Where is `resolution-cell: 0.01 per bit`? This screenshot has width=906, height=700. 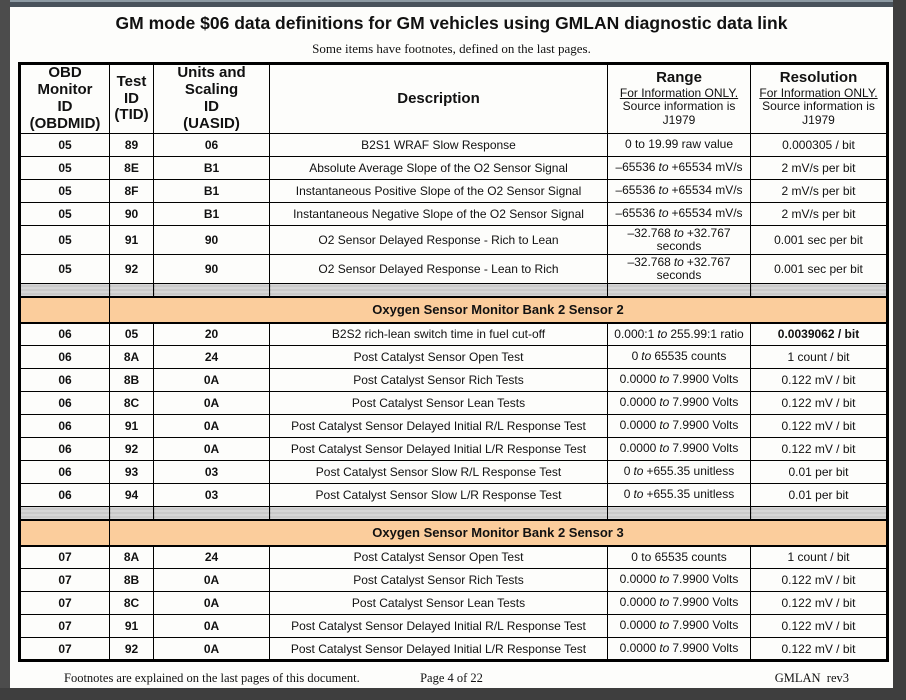 resolution-cell: 0.01 per bit is located at coordinates (819, 472).